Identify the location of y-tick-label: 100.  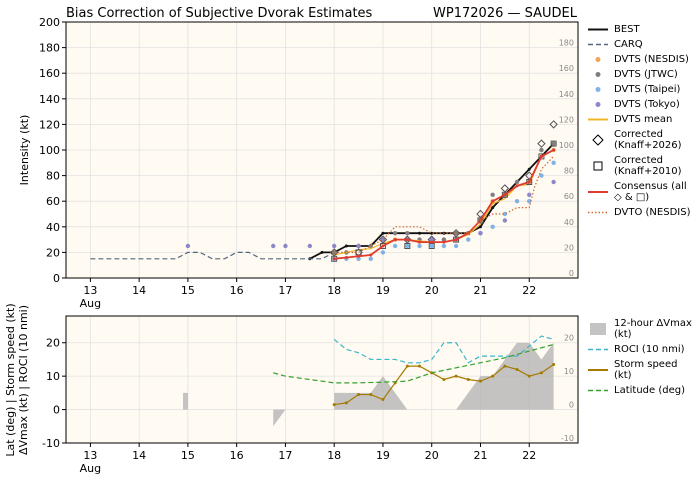
(49, 150).